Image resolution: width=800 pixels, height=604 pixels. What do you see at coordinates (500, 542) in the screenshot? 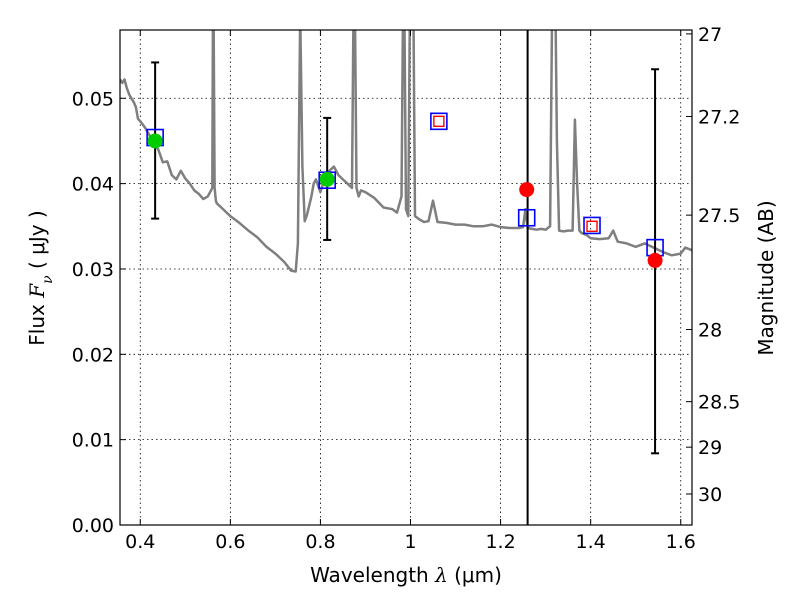
I see `x-tick-label: 1.2` at bounding box center [500, 542].